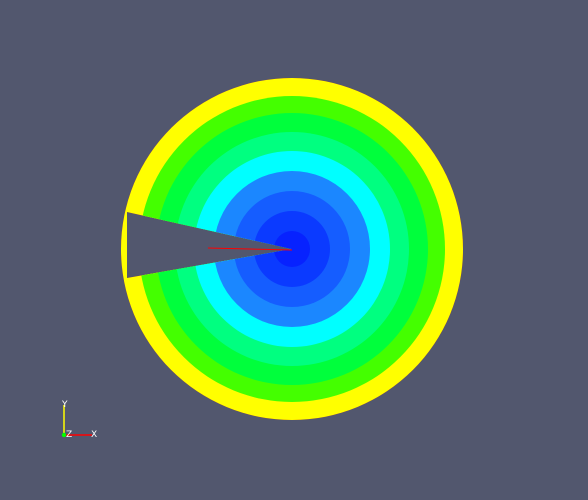 Image resolution: width=588 pixels, height=500 pixels. What do you see at coordinates (250, 249) in the screenshot?
I see `seam-line` at bounding box center [250, 249].